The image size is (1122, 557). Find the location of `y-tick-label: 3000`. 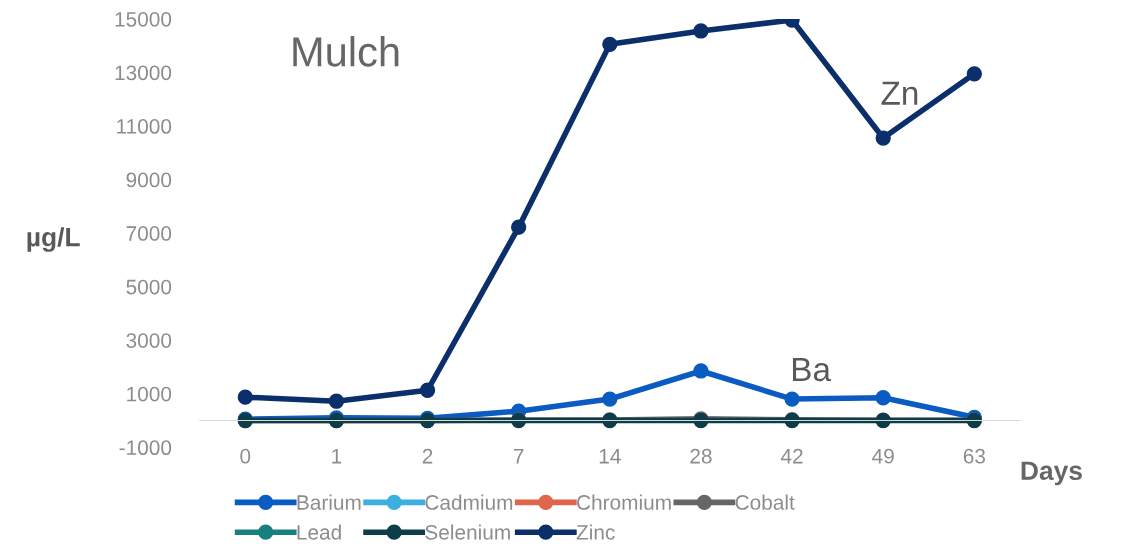

y-tick-label: 3000 is located at coordinates (149, 340).